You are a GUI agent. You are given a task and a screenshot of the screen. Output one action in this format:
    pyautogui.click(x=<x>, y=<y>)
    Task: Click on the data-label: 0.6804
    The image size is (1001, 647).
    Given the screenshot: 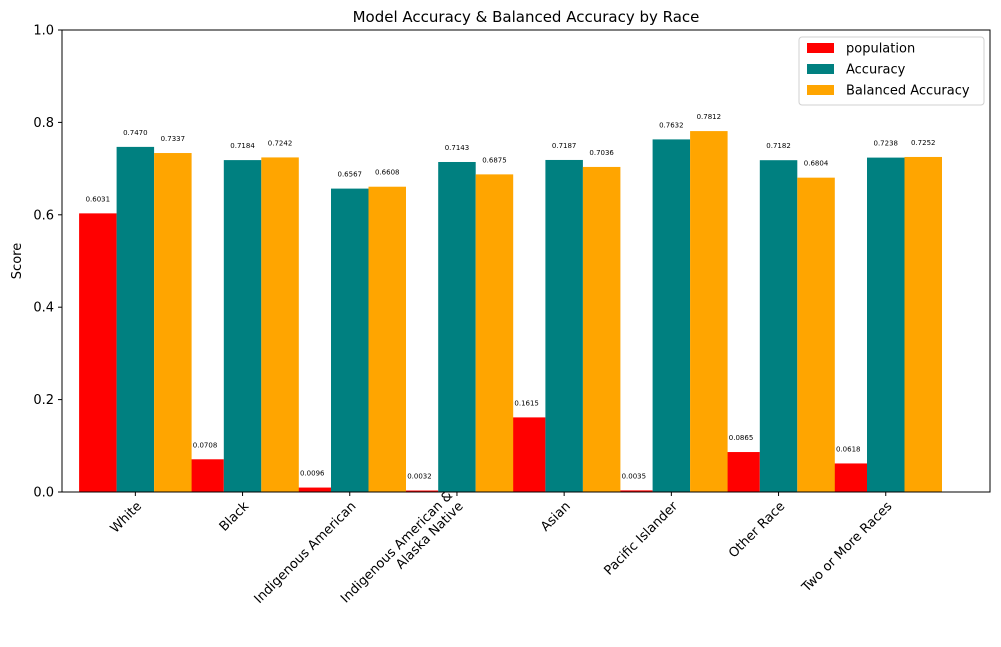 What is the action you would take?
    pyautogui.click(x=816, y=164)
    